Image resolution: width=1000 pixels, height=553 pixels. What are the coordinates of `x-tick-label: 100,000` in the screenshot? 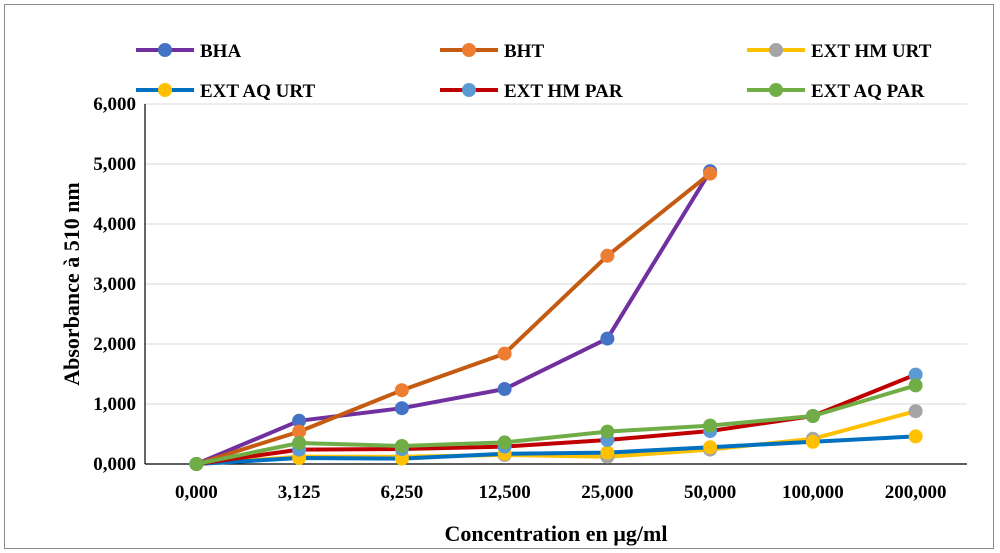 It's located at (813, 492).